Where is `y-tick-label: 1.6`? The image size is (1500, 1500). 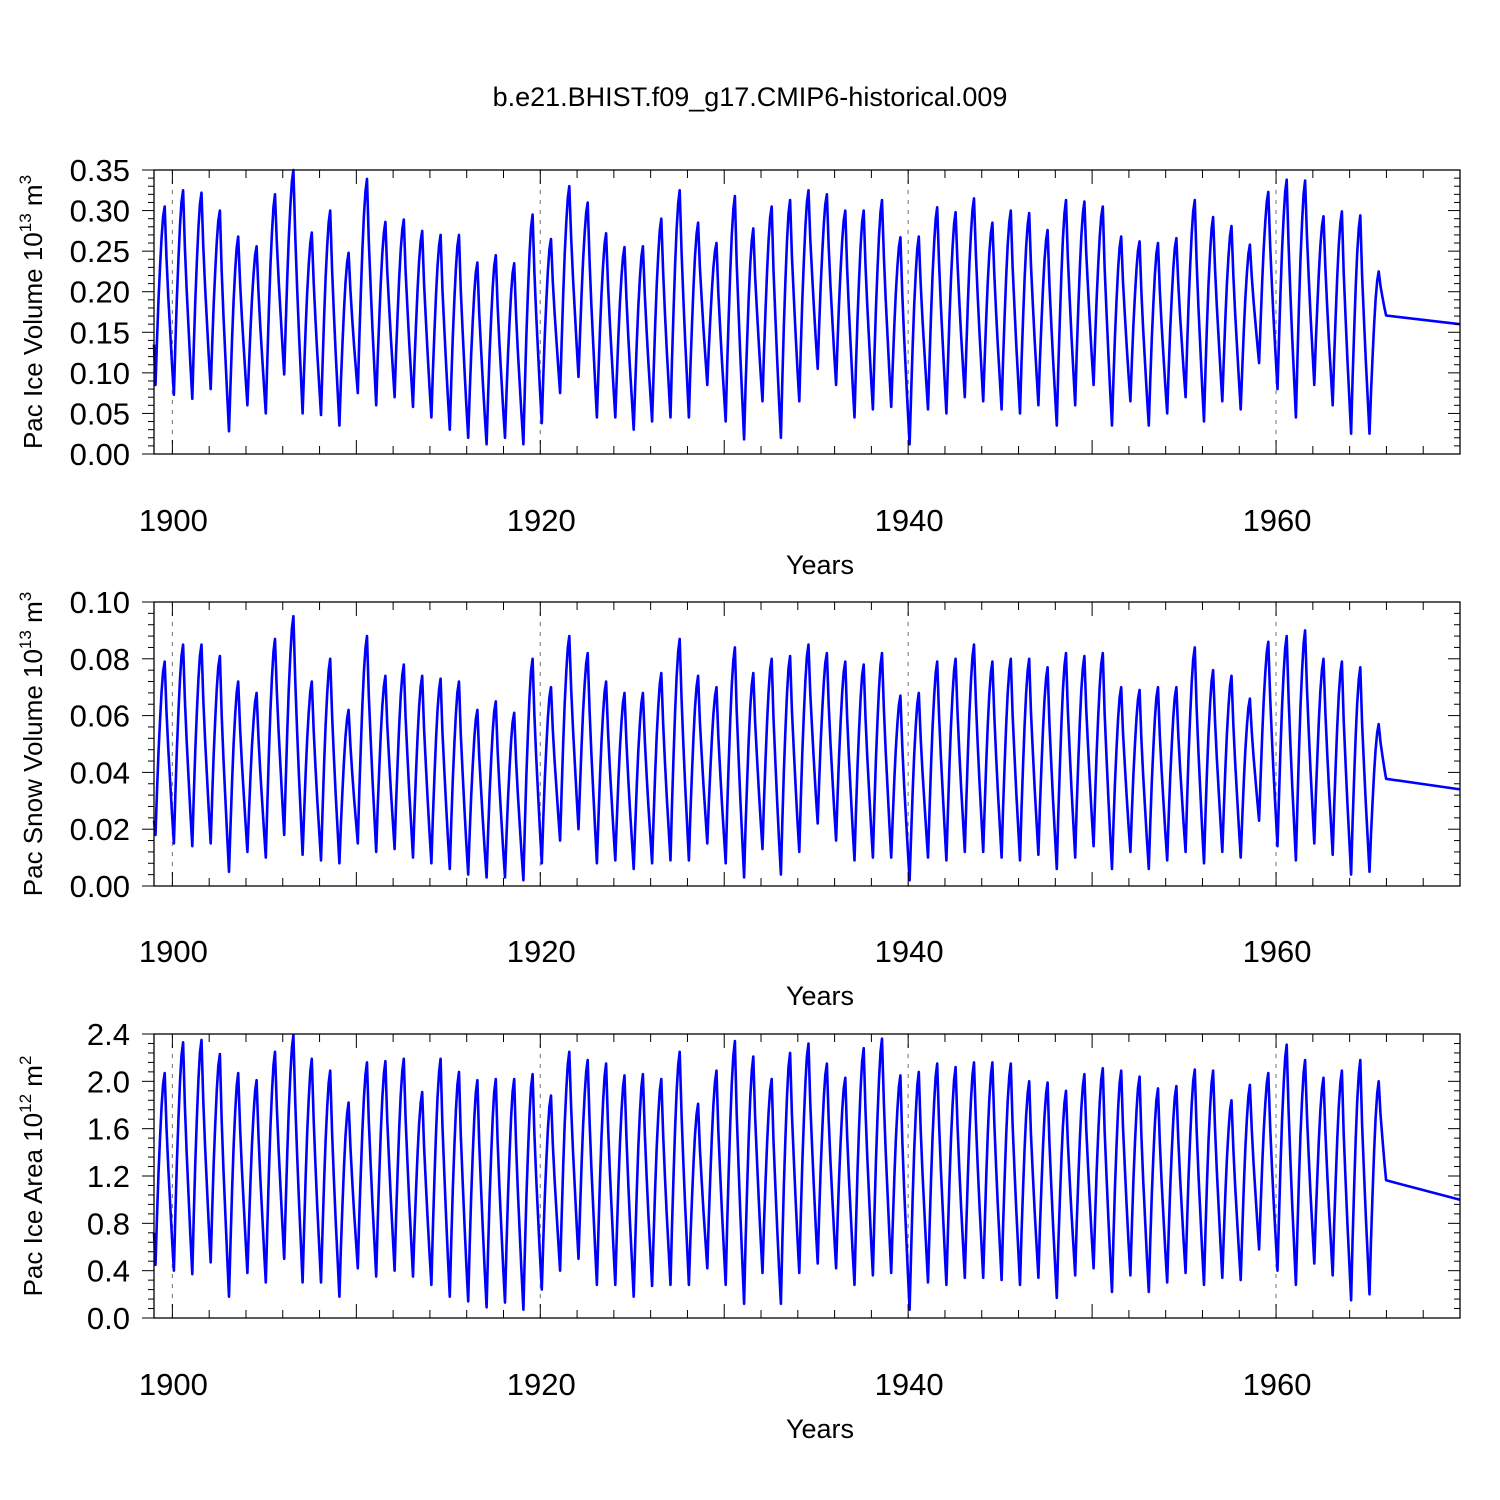 y-tick-label: 1.6 is located at coordinates (108, 1129).